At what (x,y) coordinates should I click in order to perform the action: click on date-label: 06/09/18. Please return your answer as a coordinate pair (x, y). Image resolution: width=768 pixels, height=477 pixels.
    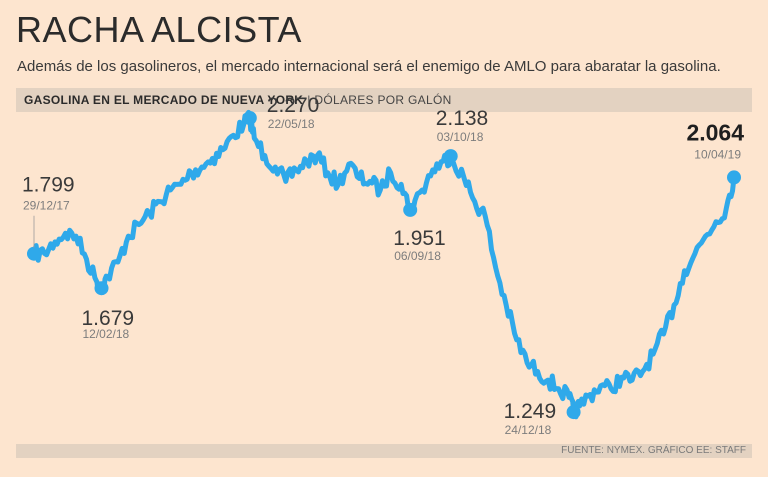
    Looking at the image, I should click on (417, 256).